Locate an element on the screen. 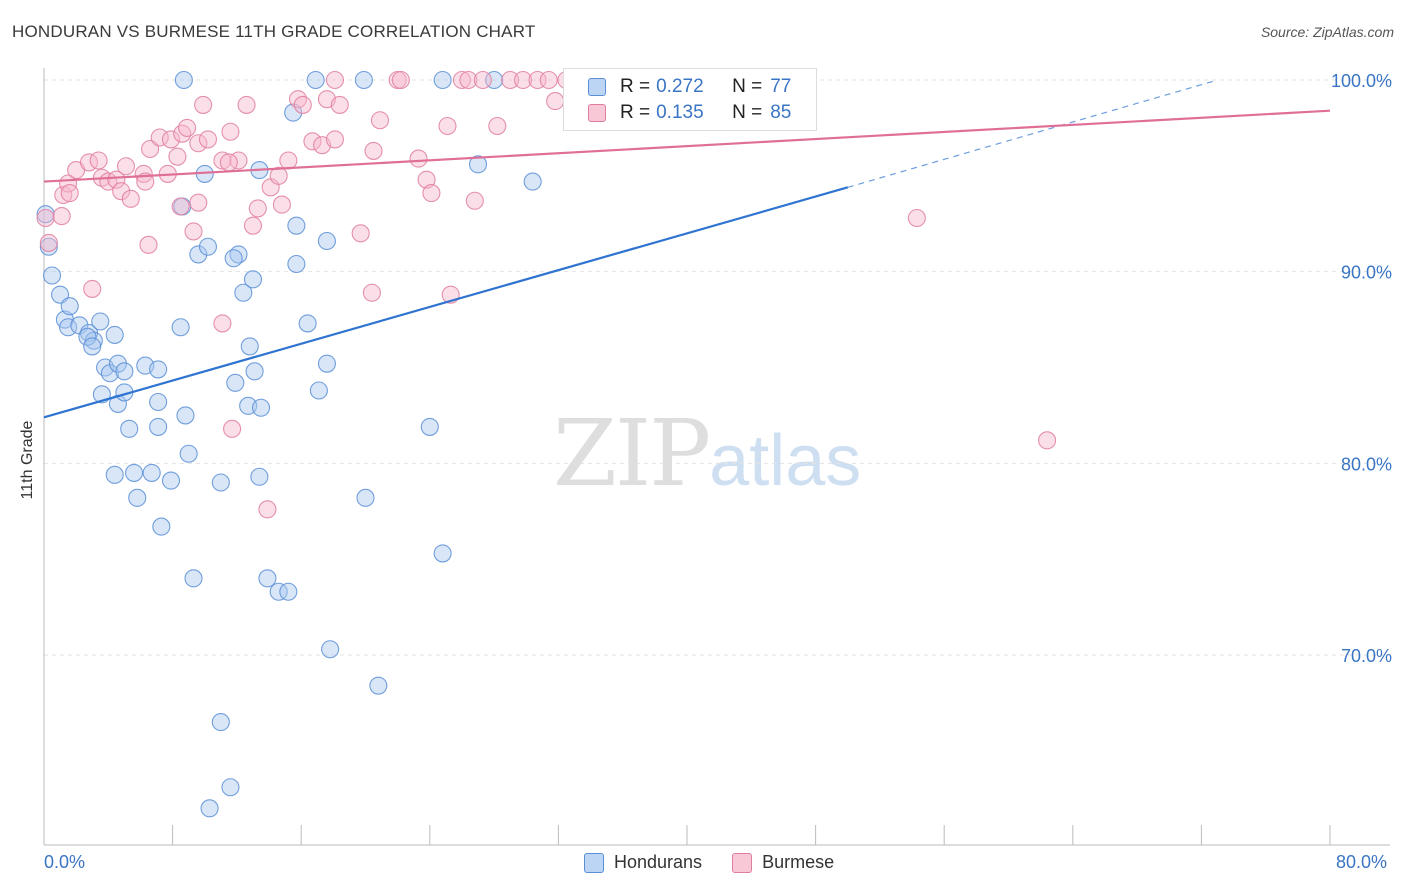 The image size is (1406, 892). burmese-legend-swatch is located at coordinates (742, 862).